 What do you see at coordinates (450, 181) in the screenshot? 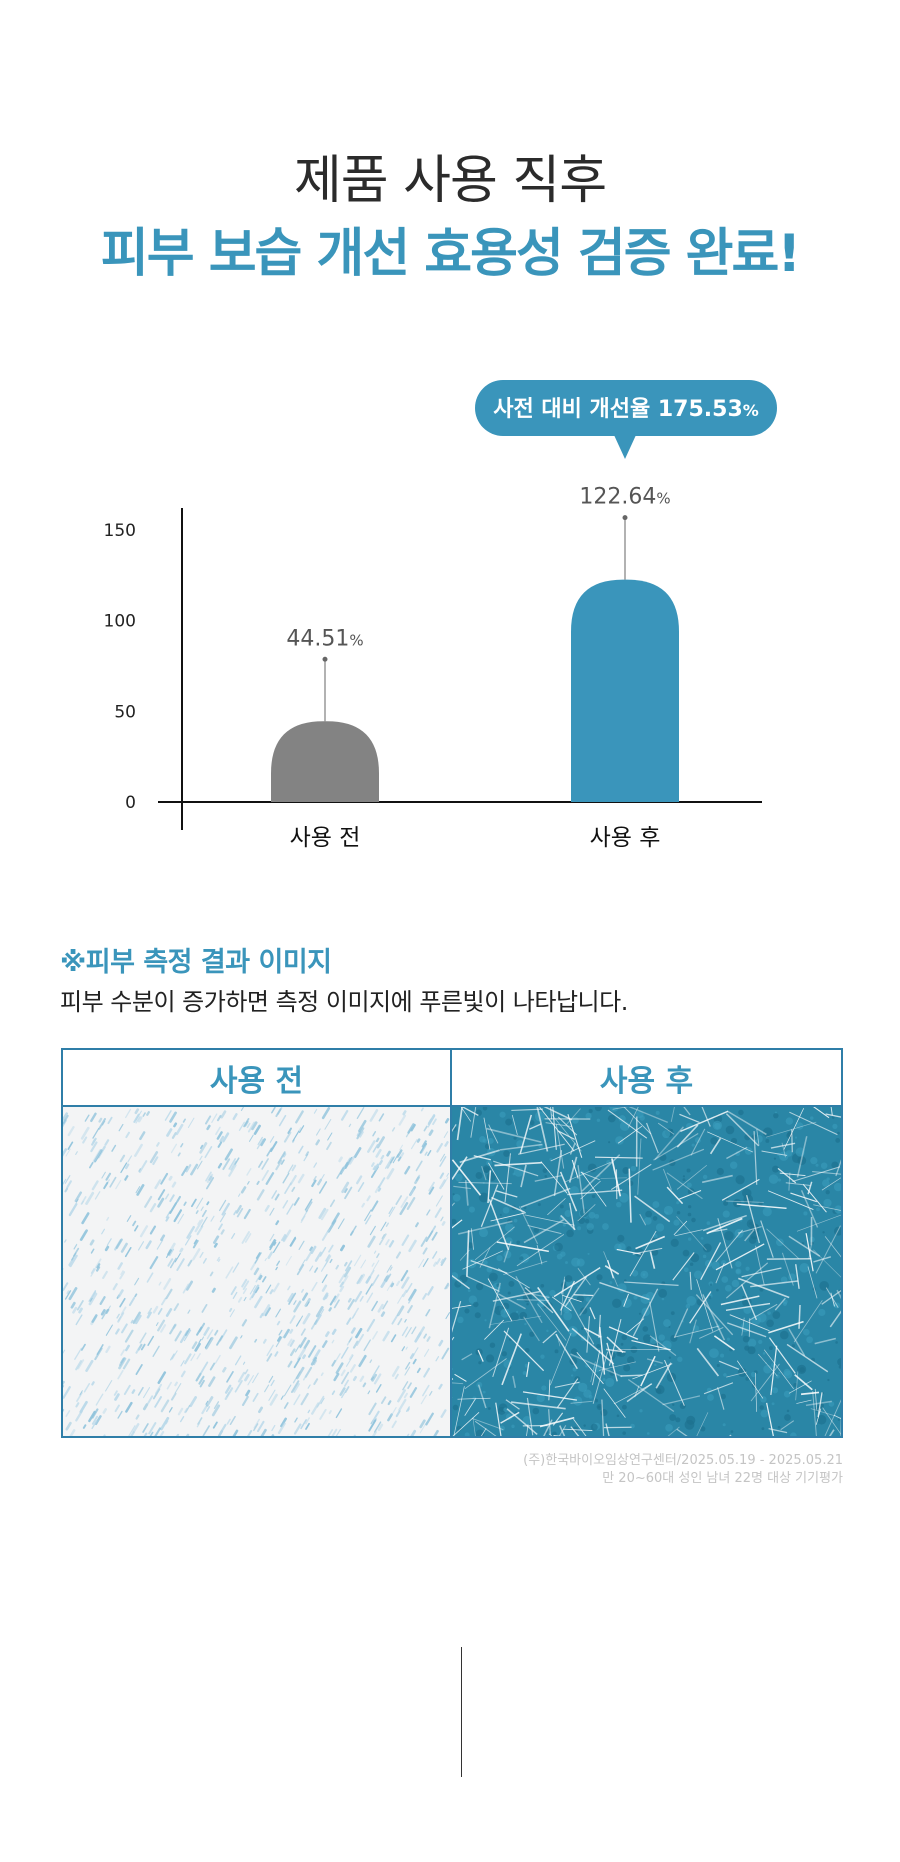
I see `headline-line1: 제품 사용 직후` at bounding box center [450, 181].